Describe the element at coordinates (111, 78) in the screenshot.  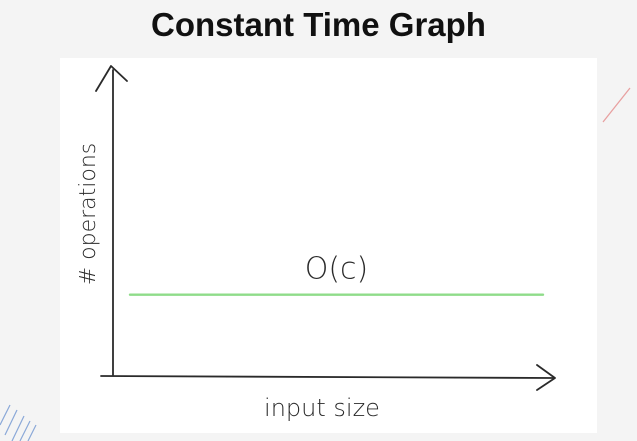
I see `y-axis-arrow-icon` at that location.